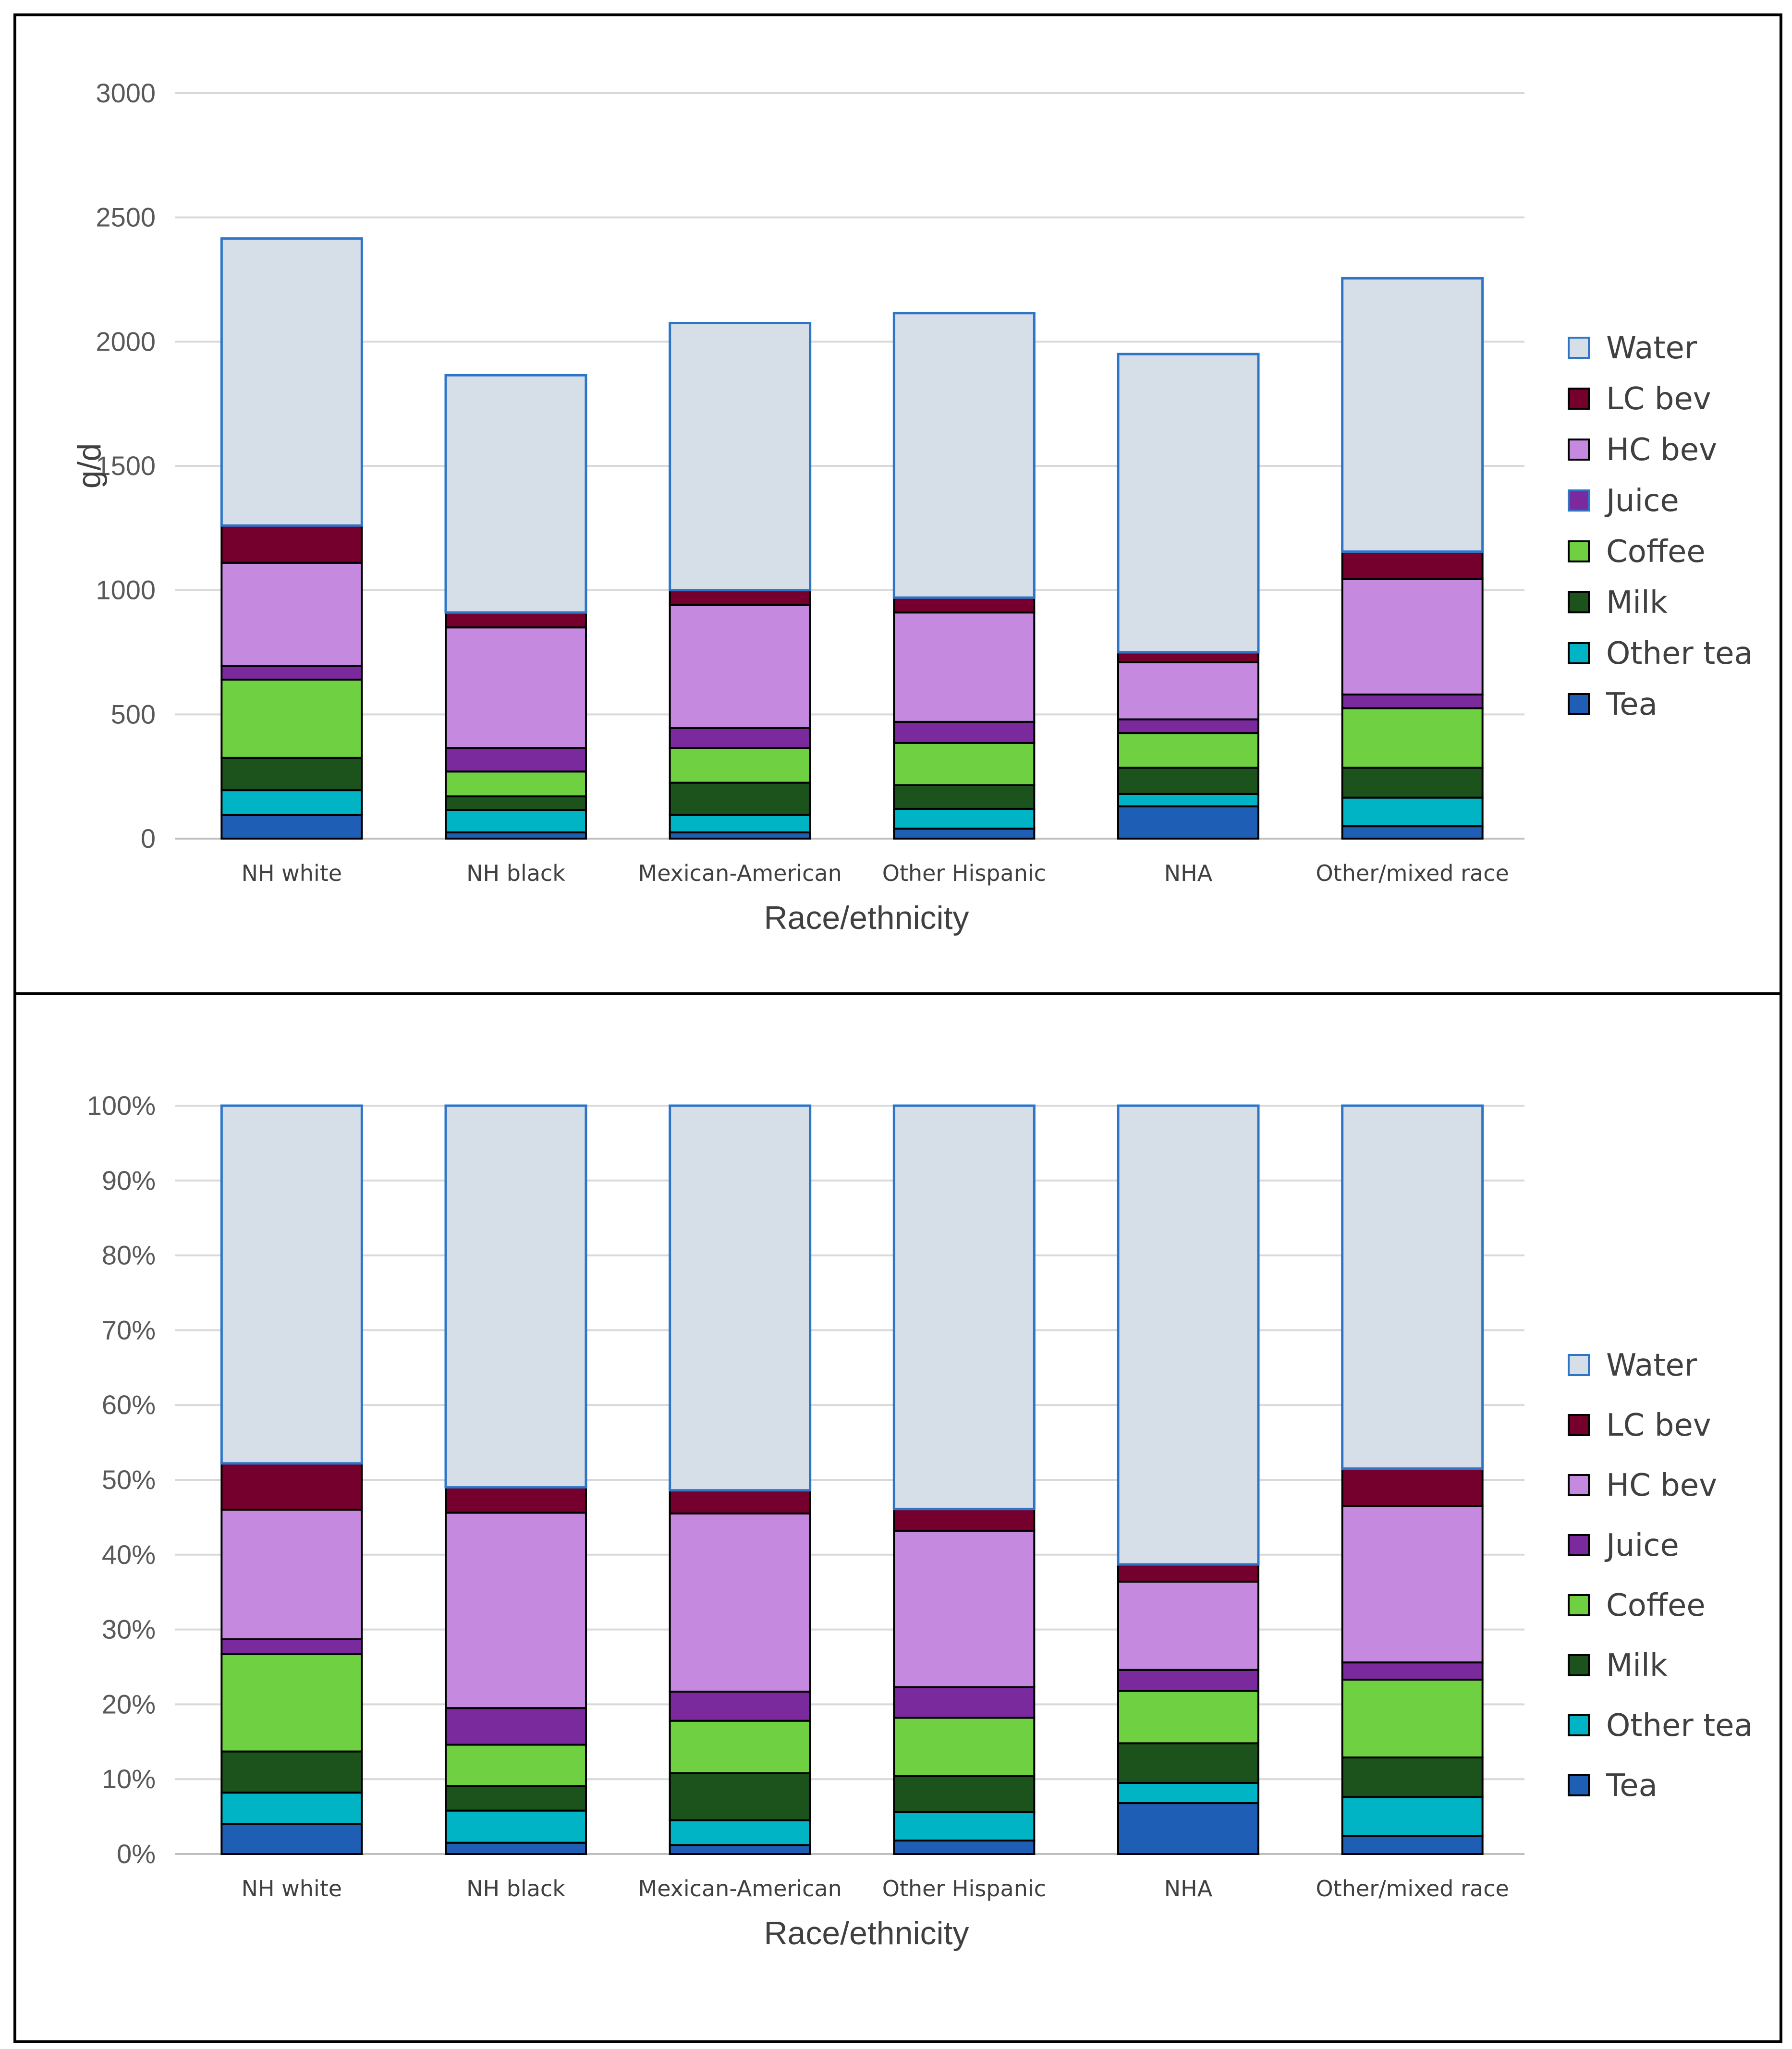 This screenshot has height=2049, width=1792. Describe the element at coordinates (148, 838) in the screenshot. I see `y-tick-label: 0` at that location.